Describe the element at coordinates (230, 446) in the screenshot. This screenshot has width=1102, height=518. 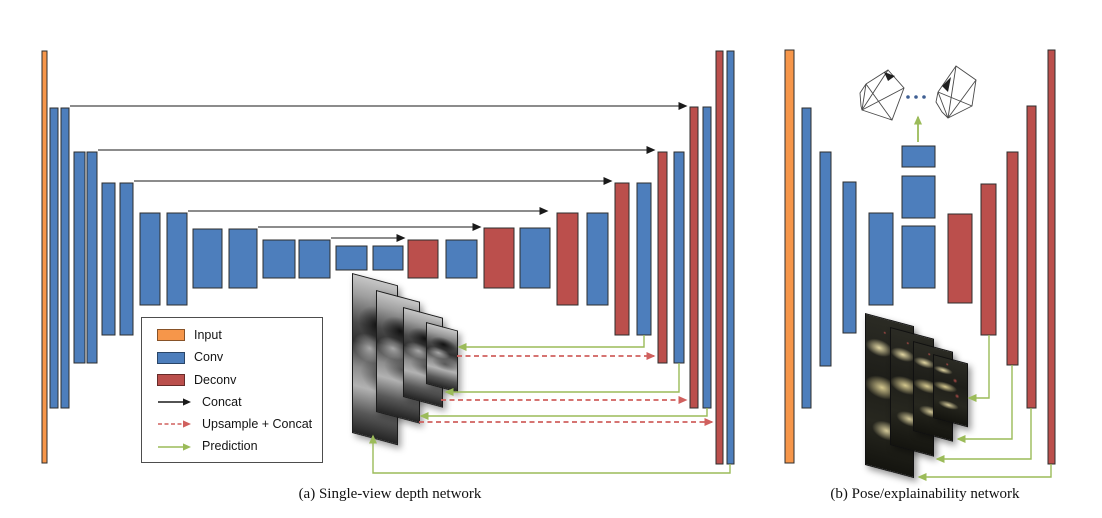
I see `legend-item-label: Prediction` at that location.